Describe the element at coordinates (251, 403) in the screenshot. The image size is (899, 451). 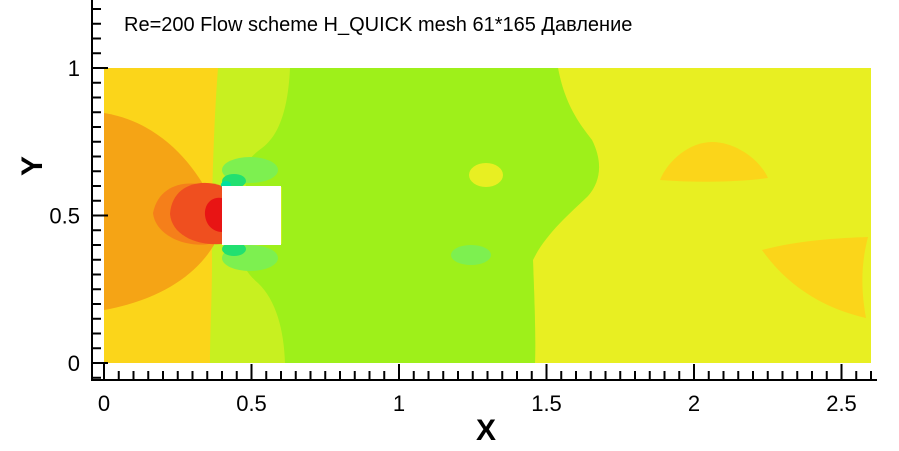
I see `x-tick-label: 0.5` at that location.